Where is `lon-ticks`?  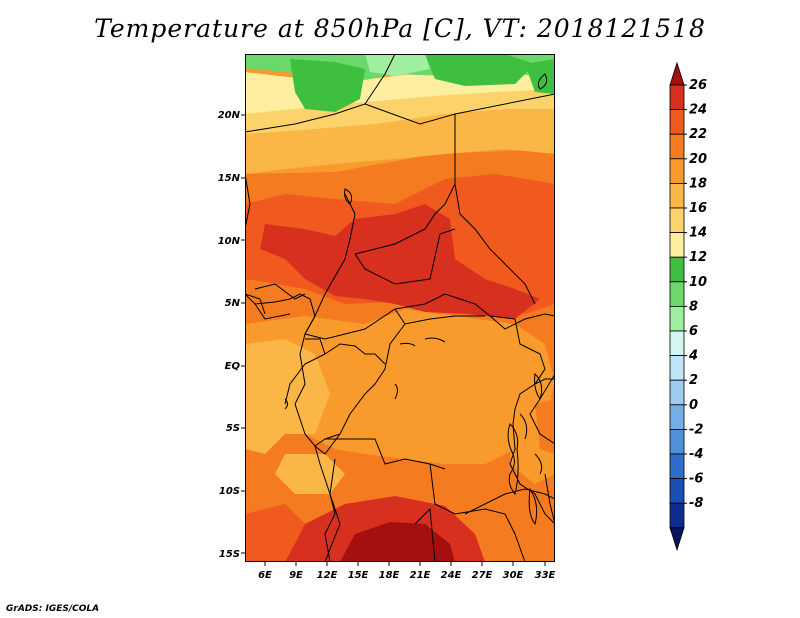
lon-ticks is located at coordinates (405, 564).